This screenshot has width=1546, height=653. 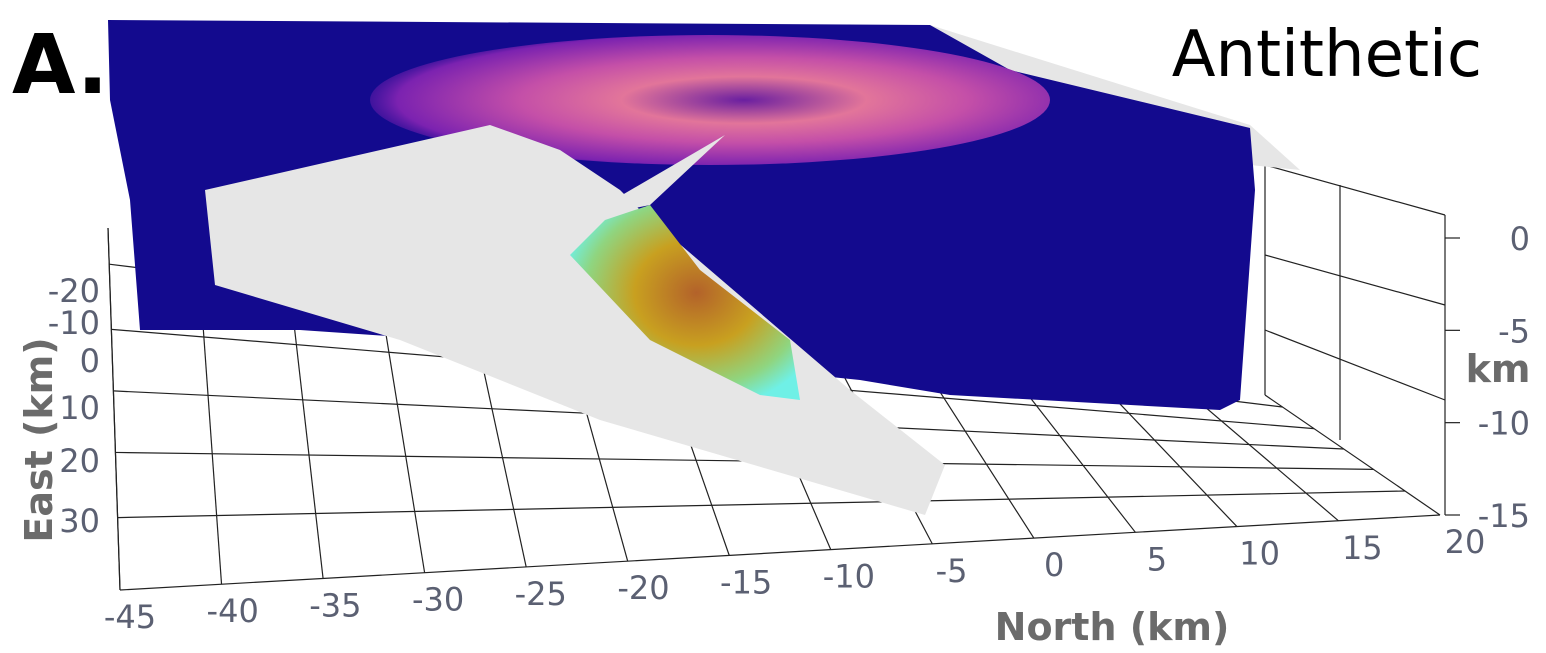 I want to click on north-tick-label: 5, so click(x=1157, y=559).